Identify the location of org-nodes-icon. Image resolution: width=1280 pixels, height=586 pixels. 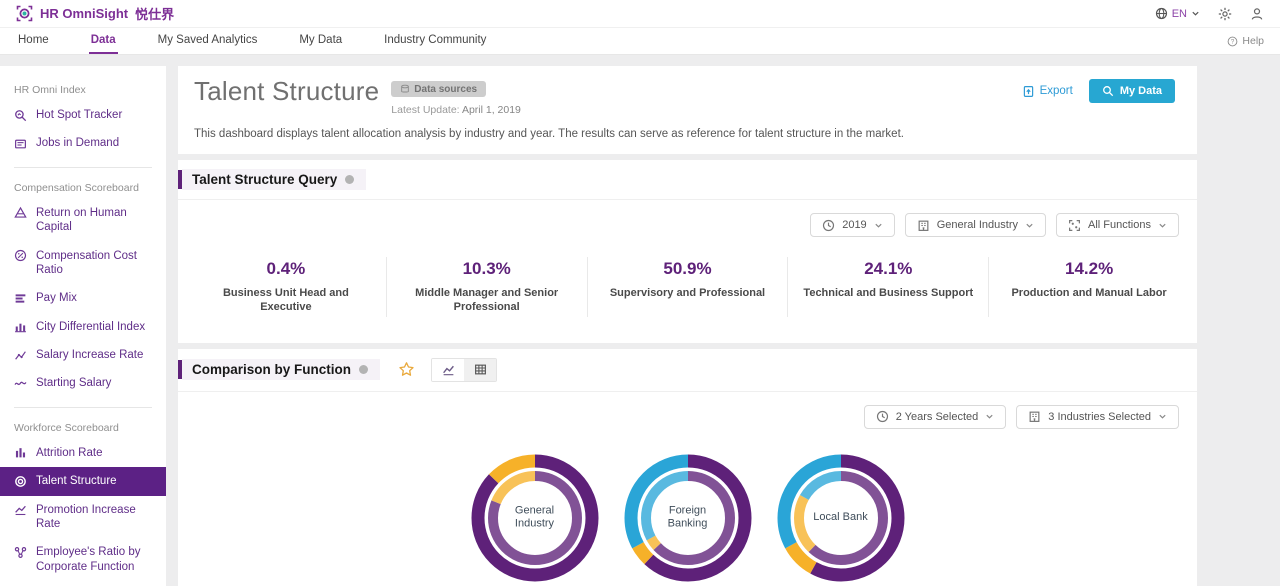
(20, 552).